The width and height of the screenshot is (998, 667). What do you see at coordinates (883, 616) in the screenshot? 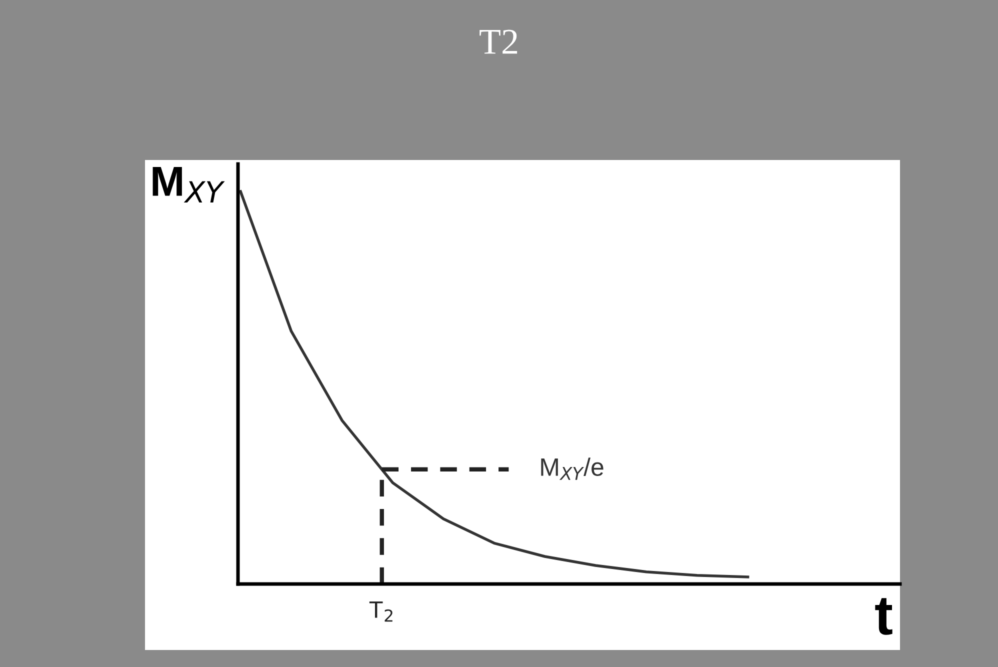
I see `x-axis-title: t` at bounding box center [883, 616].